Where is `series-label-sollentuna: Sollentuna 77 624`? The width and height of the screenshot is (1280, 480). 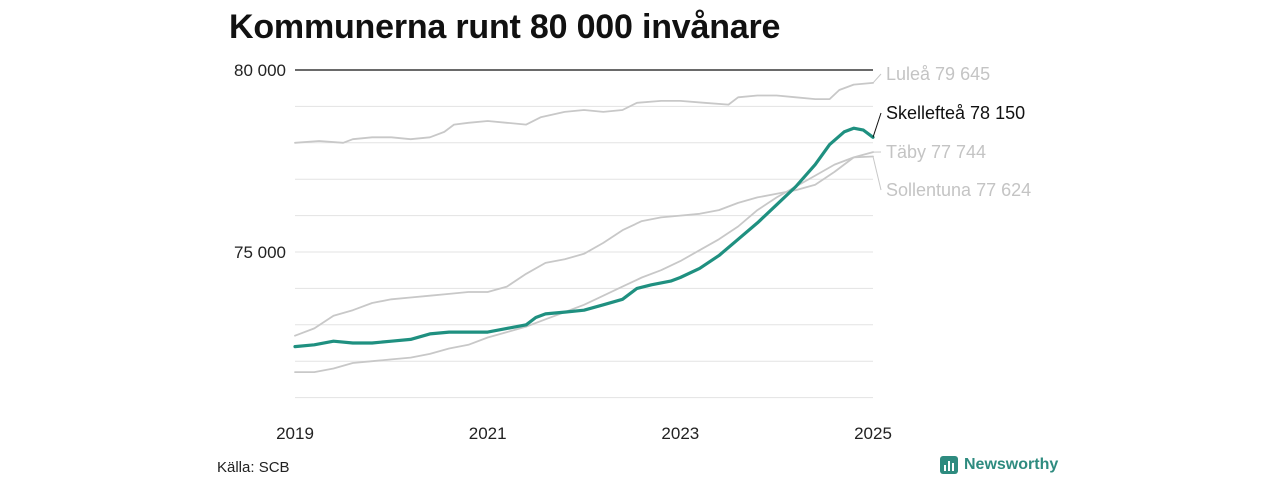 series-label-sollentuna: Sollentuna 77 624 is located at coordinates (958, 190).